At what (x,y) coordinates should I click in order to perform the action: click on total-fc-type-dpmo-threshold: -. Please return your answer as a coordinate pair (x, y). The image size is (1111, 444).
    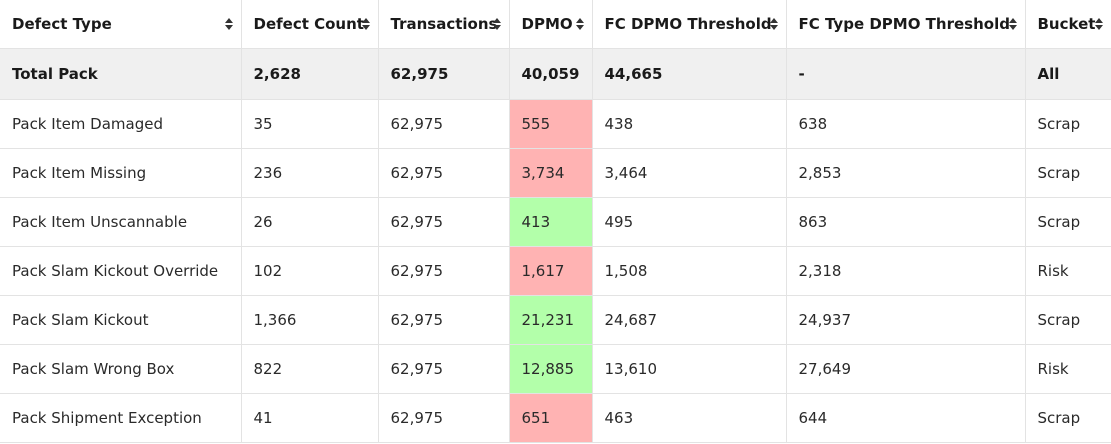
    Looking at the image, I should click on (906, 74).